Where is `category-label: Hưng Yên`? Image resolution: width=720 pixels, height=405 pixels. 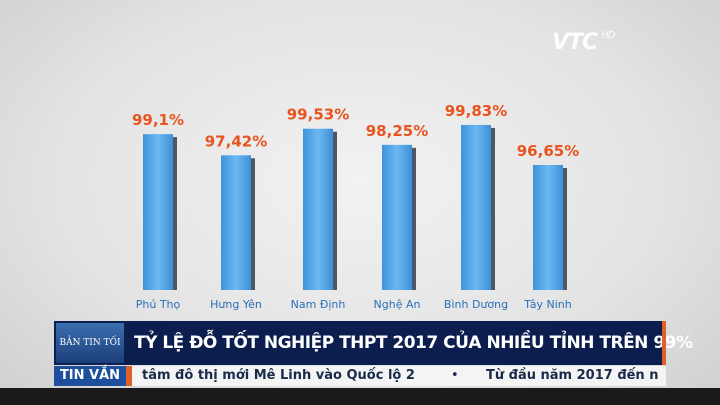 category-label: Hưng Yên is located at coordinates (236, 304).